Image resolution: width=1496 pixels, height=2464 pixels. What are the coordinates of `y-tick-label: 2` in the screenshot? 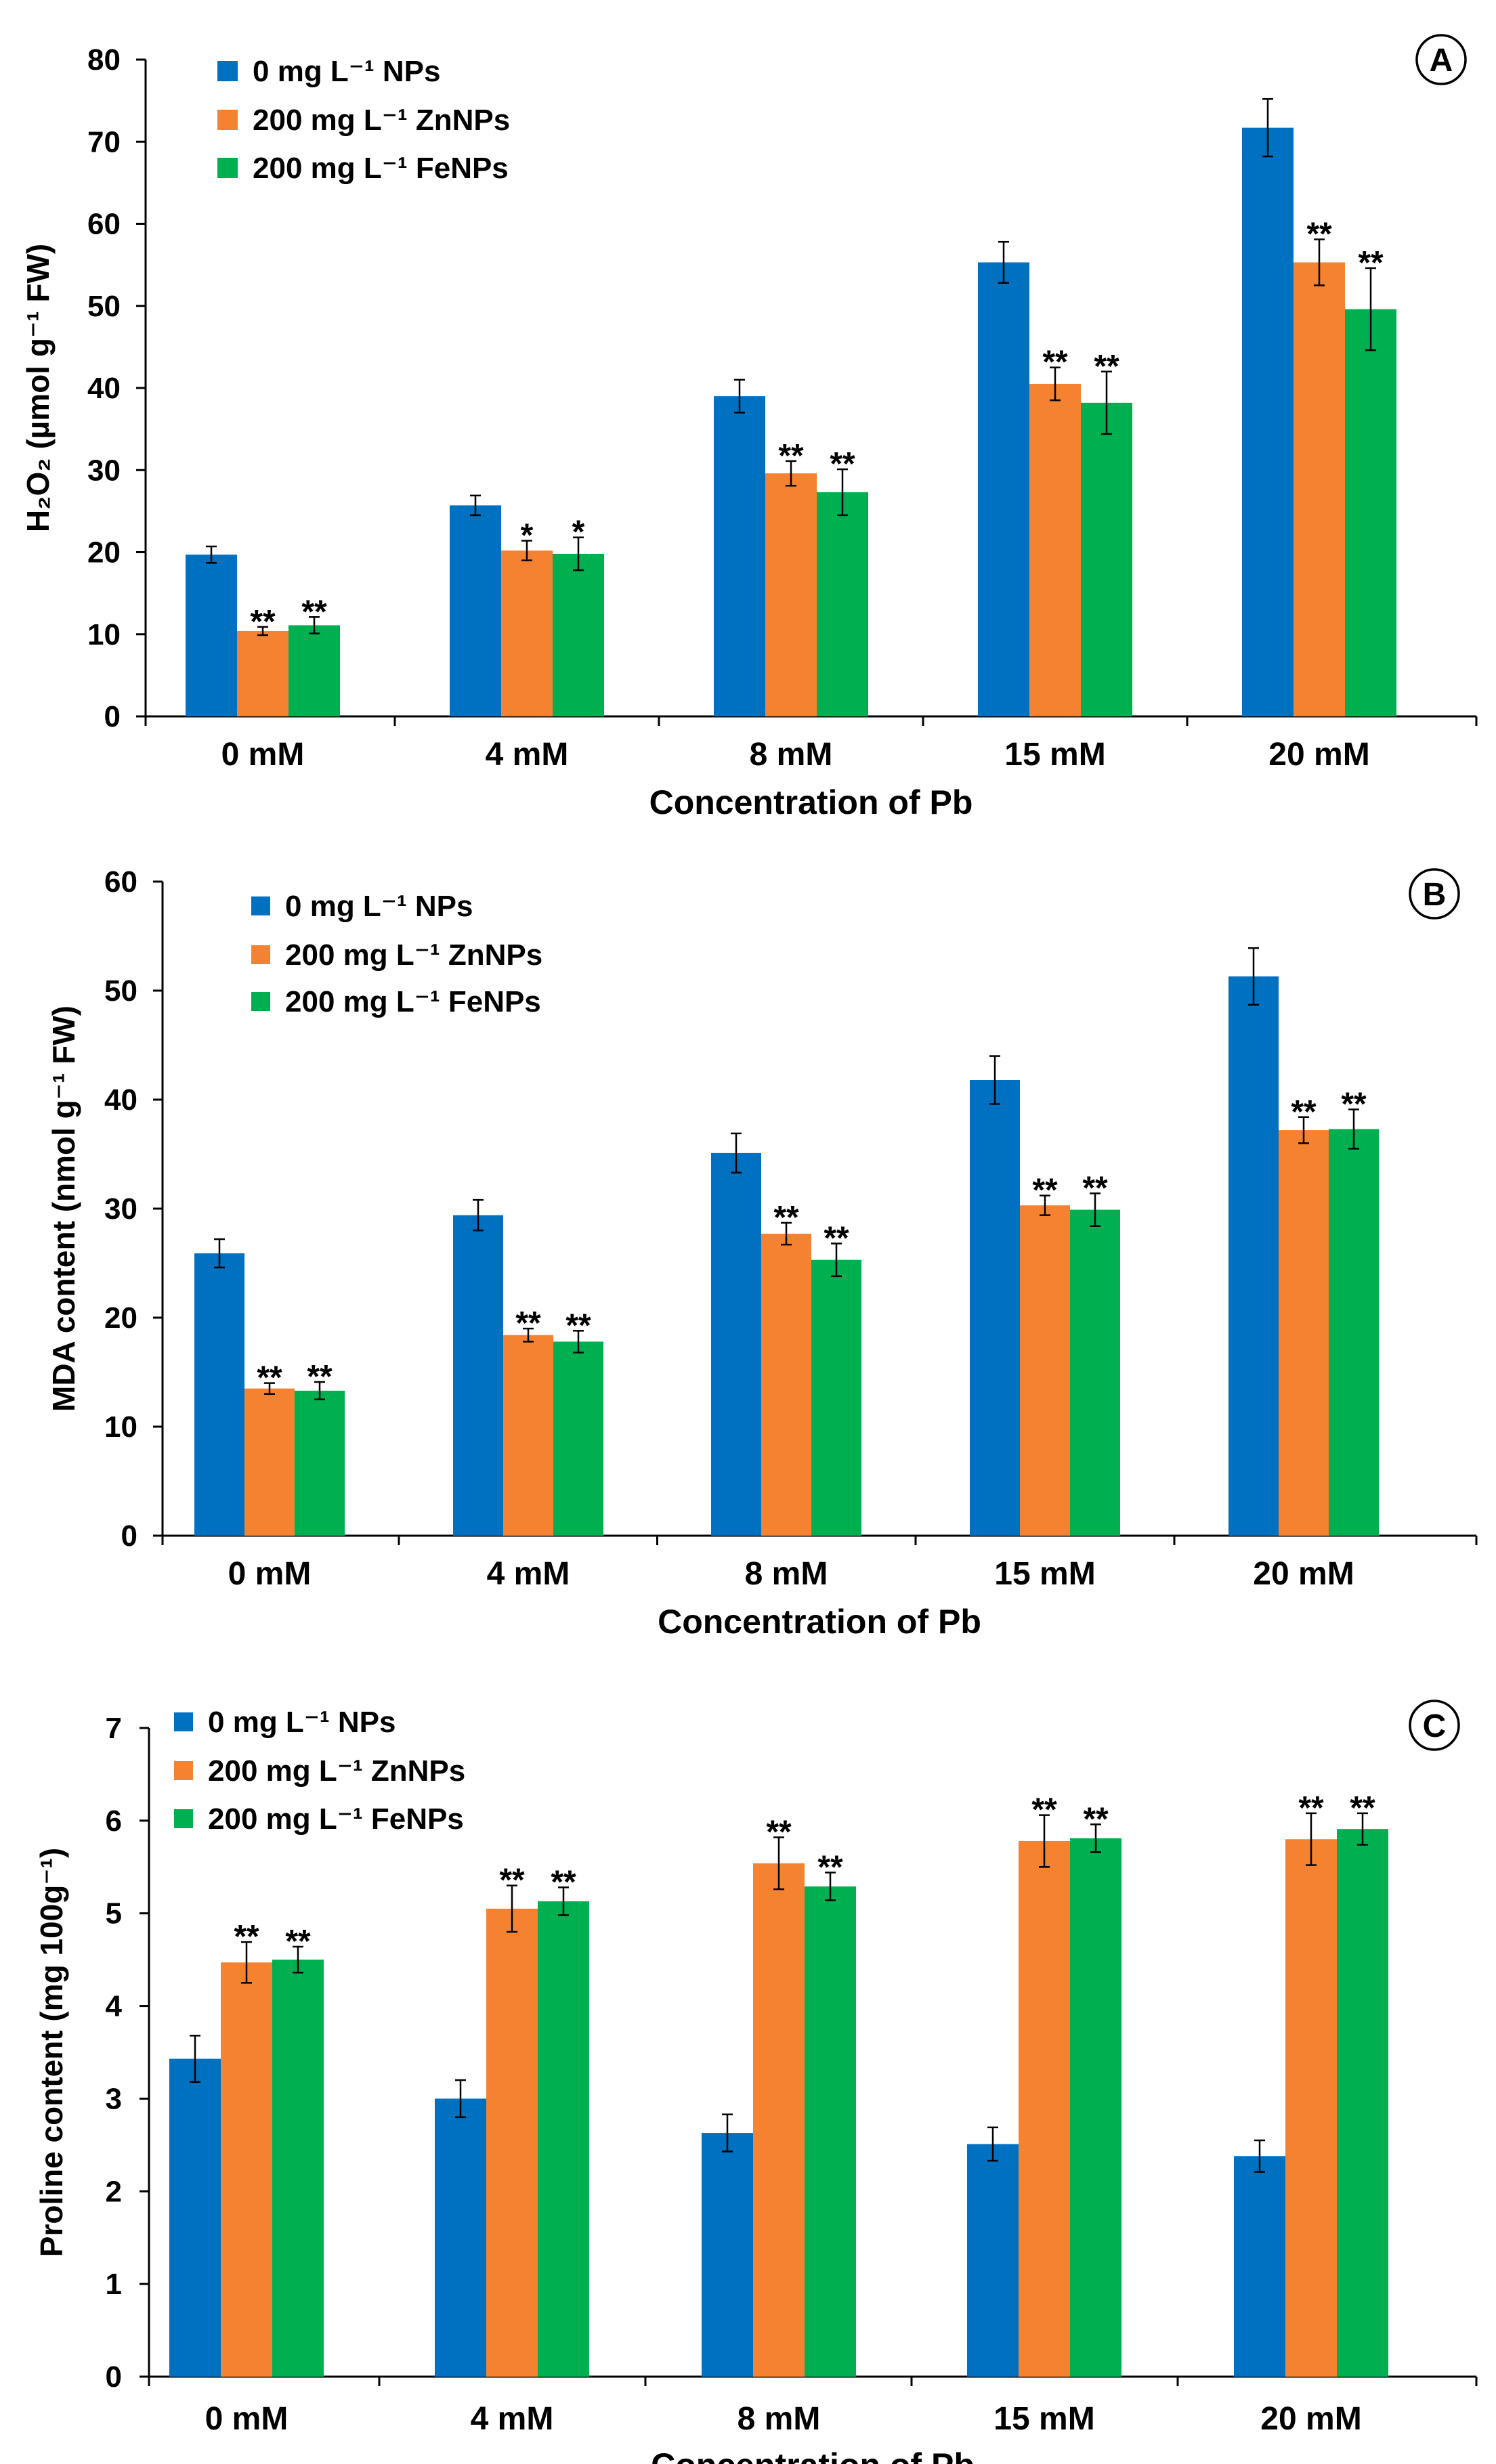 It's located at (114, 2191).